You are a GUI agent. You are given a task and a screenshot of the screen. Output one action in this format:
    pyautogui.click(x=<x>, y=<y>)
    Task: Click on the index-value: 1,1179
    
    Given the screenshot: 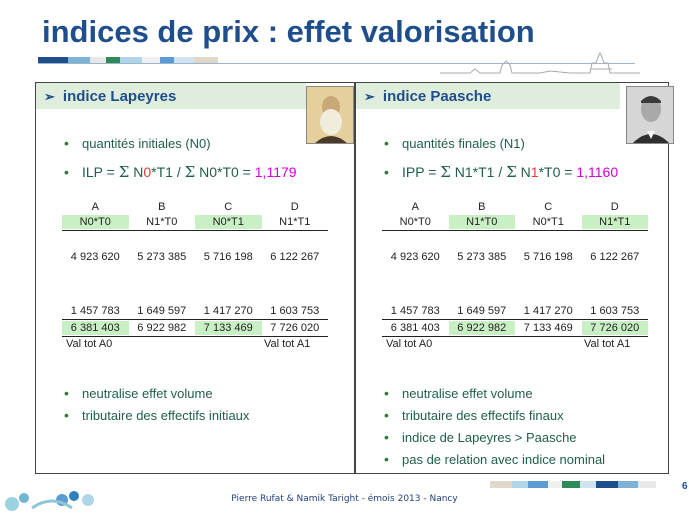 What is the action you would take?
    pyautogui.click(x=275, y=172)
    